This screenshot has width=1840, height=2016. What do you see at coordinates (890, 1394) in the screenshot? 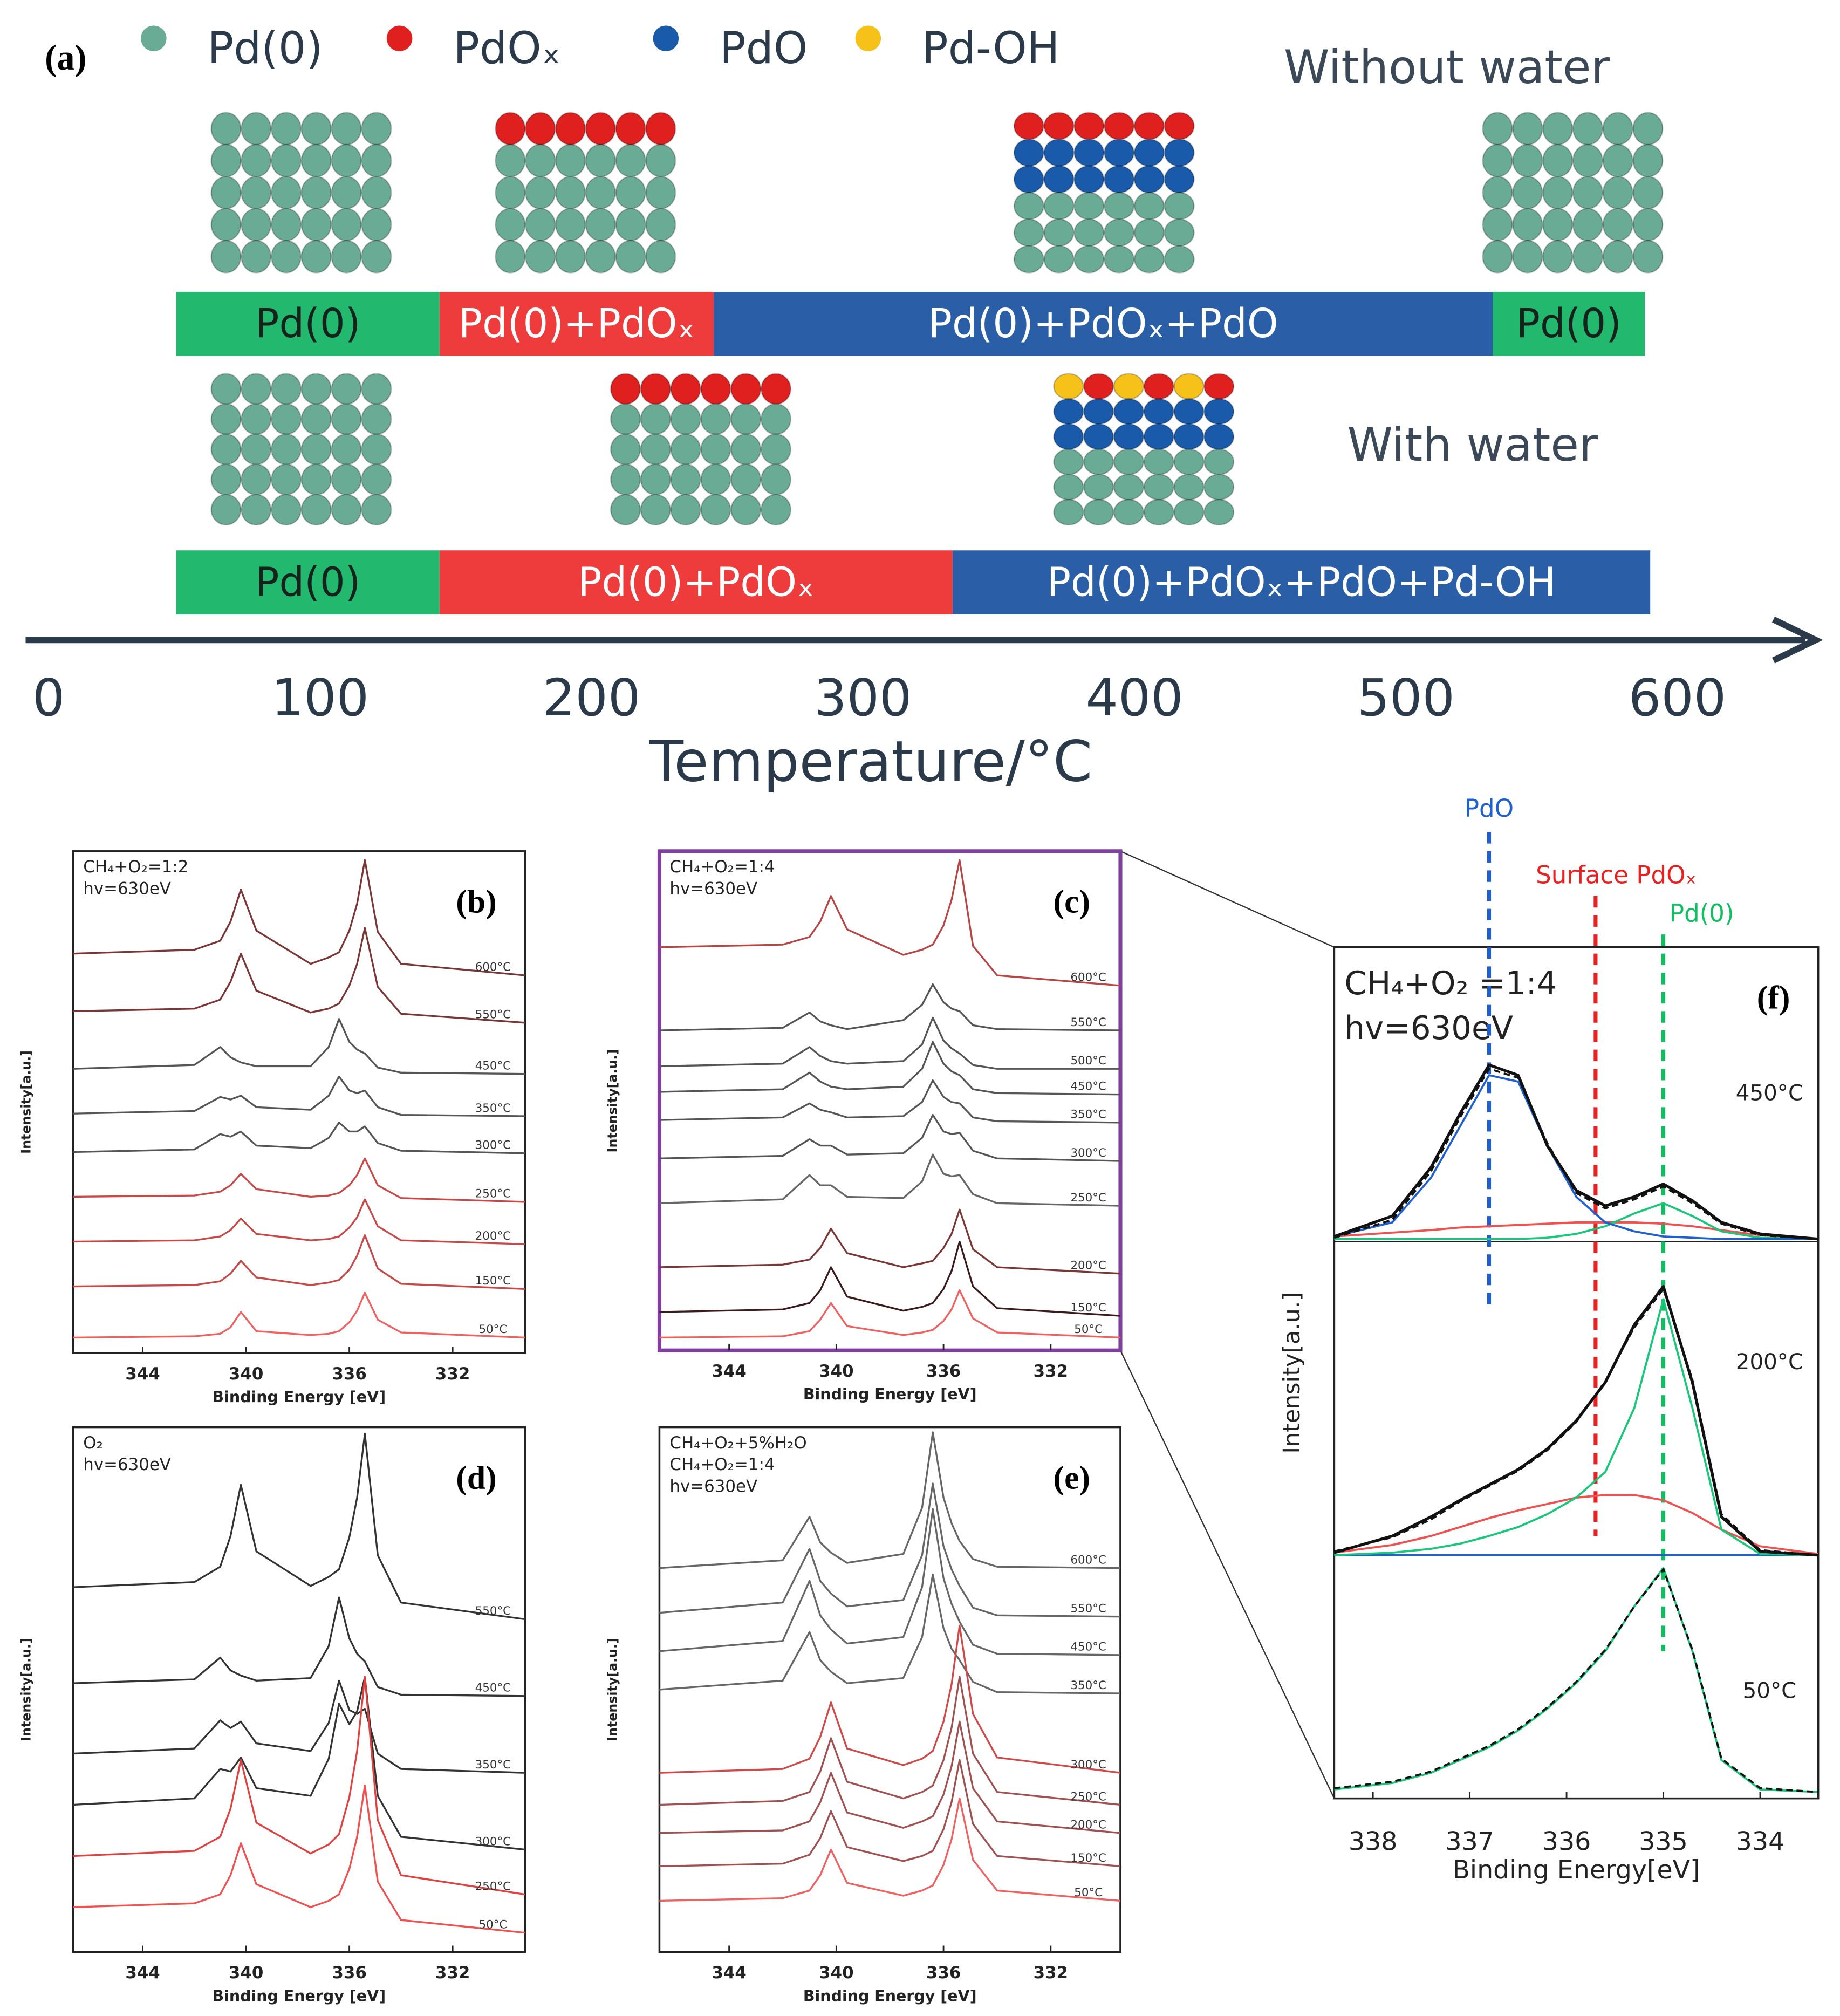
I see `x-axis-title: Binding Energy [eV]` at bounding box center [890, 1394].